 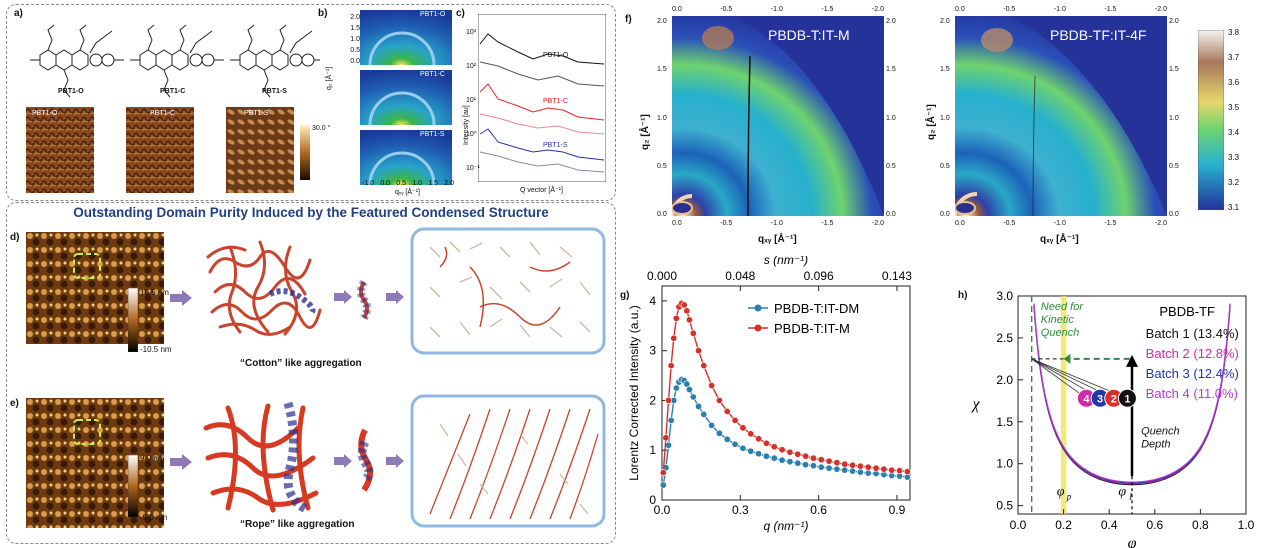 I want to click on h-batch-marker-label: 1, so click(x=1127, y=399).